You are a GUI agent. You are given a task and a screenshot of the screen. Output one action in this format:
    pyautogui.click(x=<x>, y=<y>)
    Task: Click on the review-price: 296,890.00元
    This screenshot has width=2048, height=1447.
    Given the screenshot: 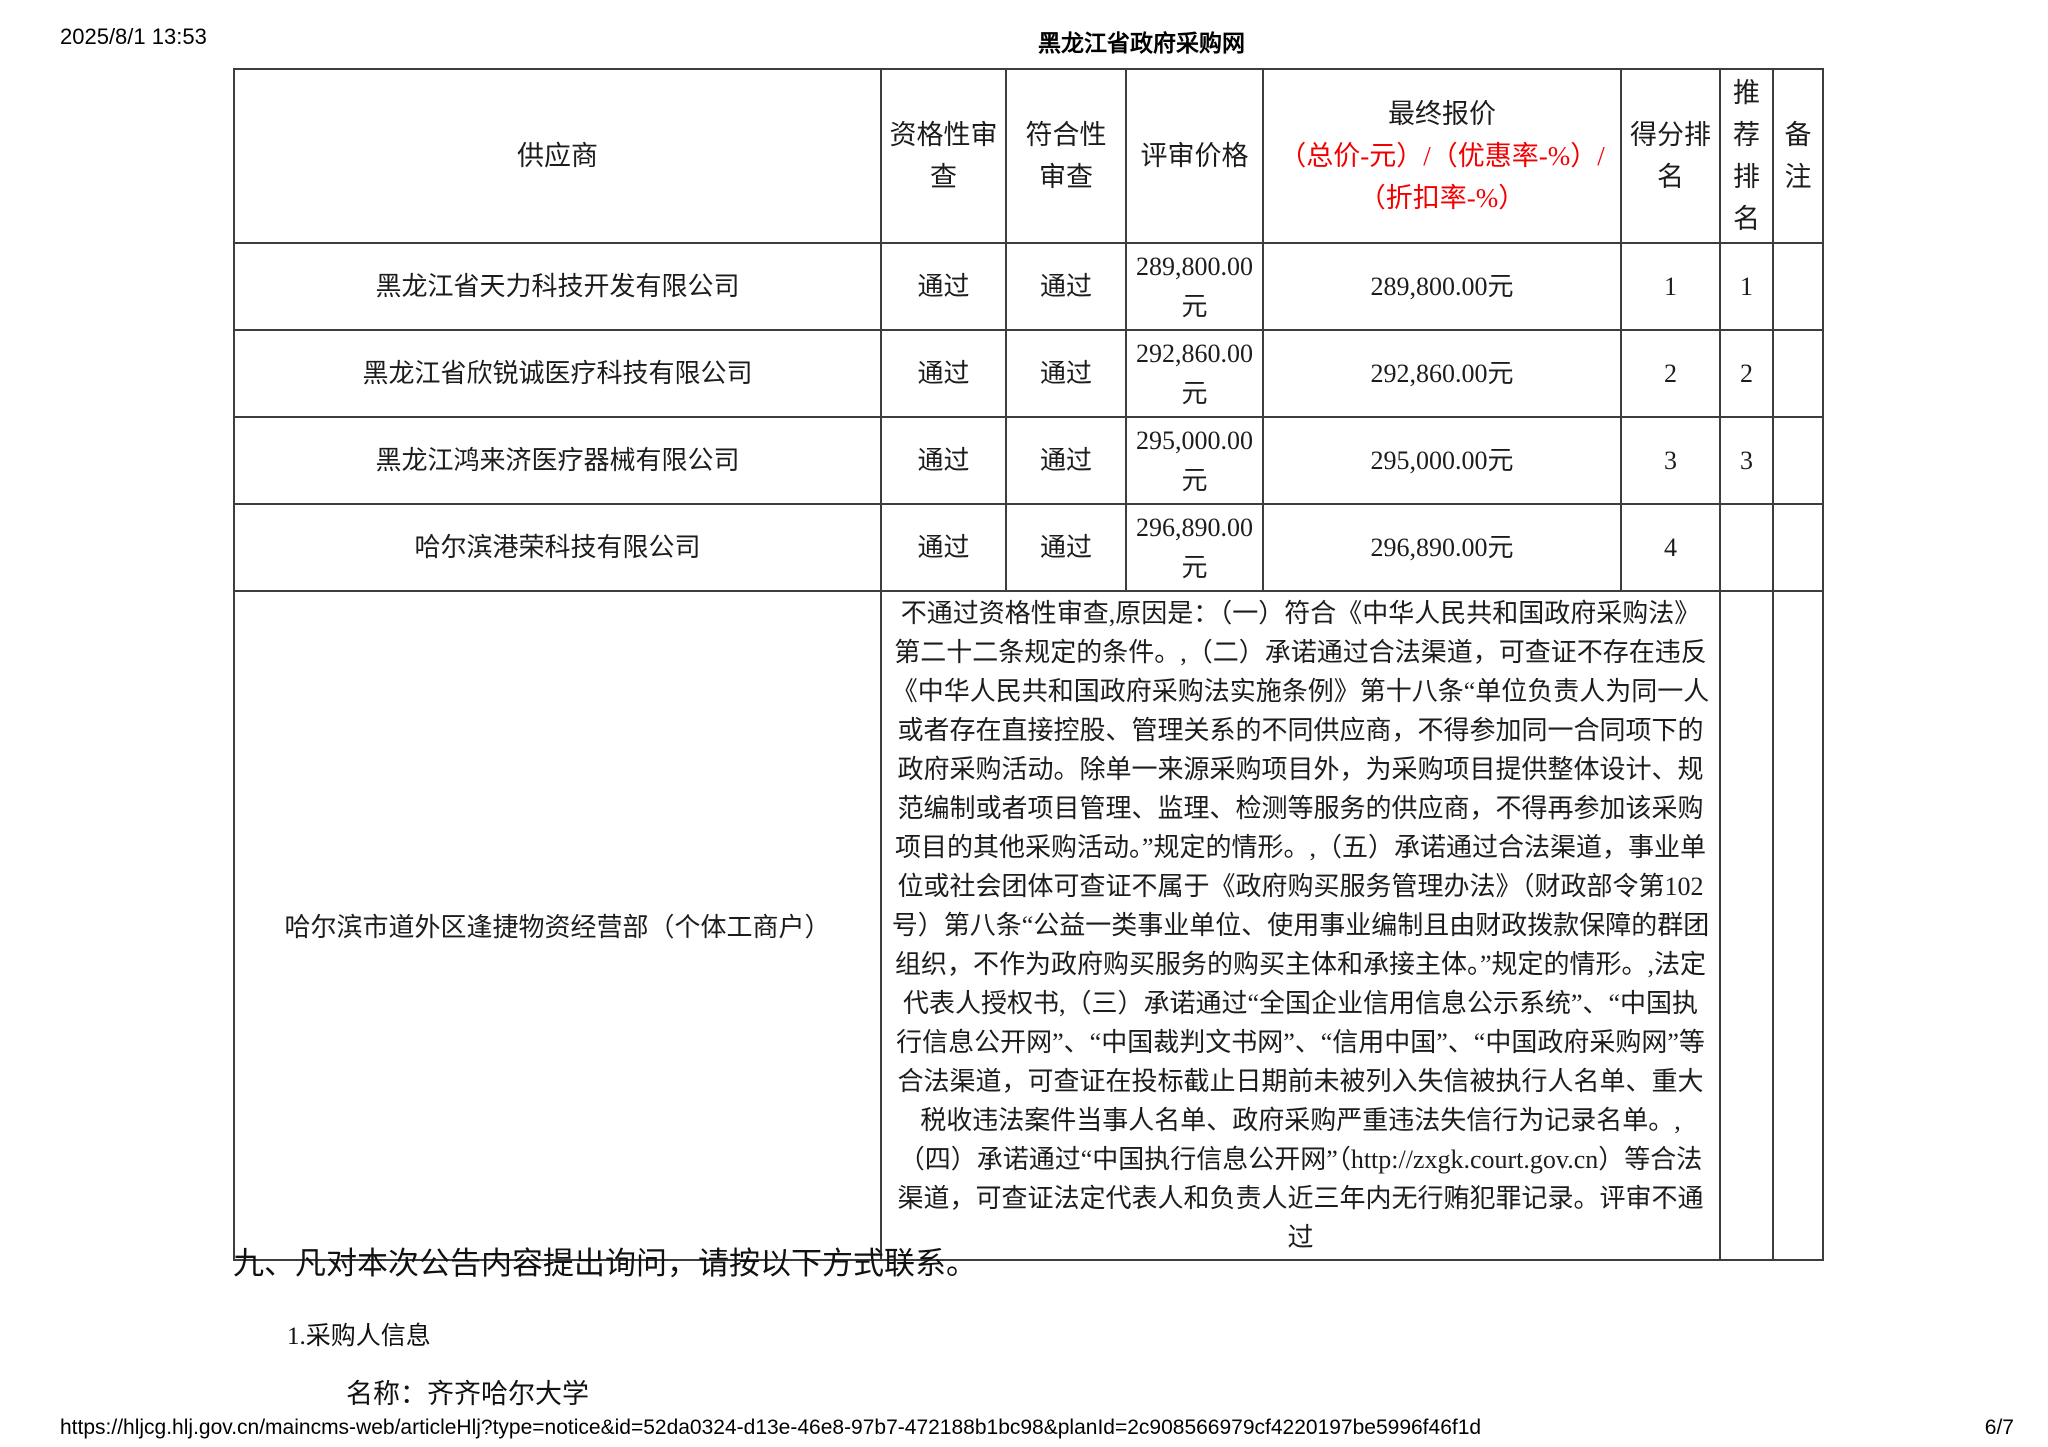 What is the action you would take?
    pyautogui.click(x=1194, y=547)
    